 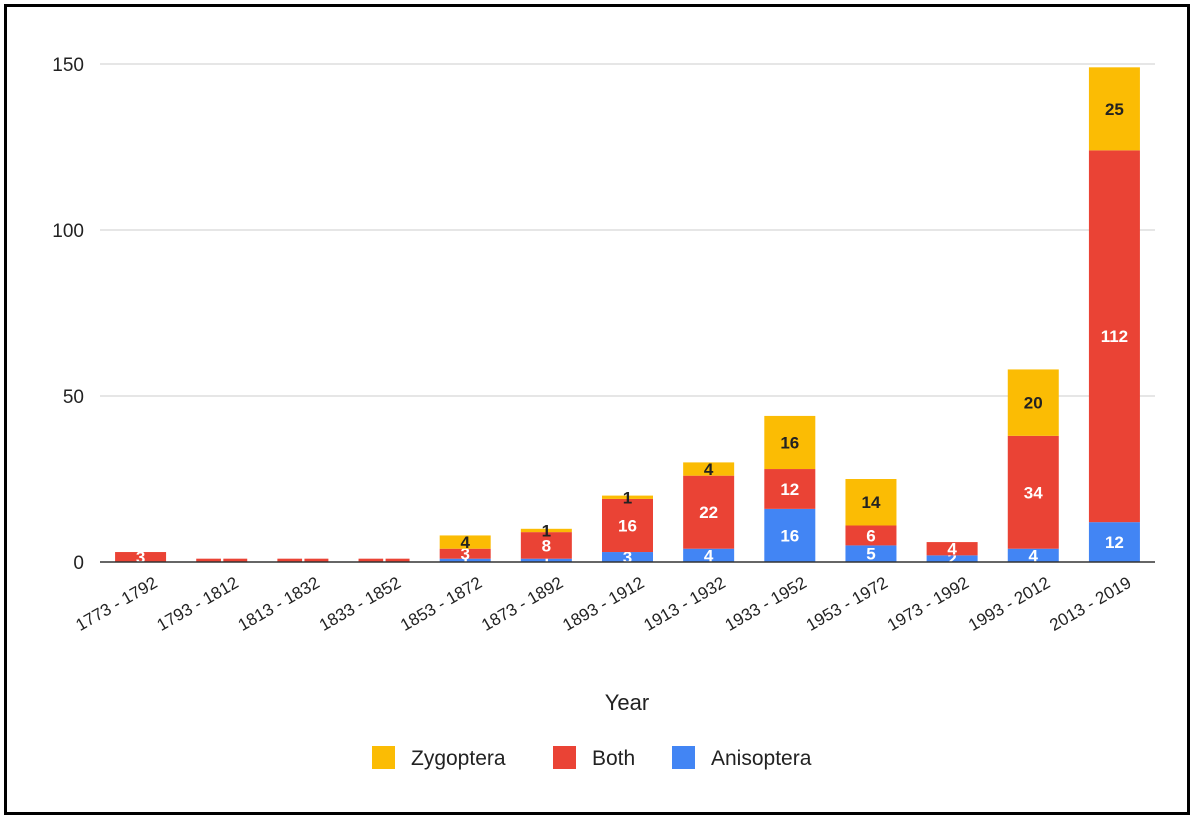 I want to click on bar-stack: 24, so click(x=952, y=554).